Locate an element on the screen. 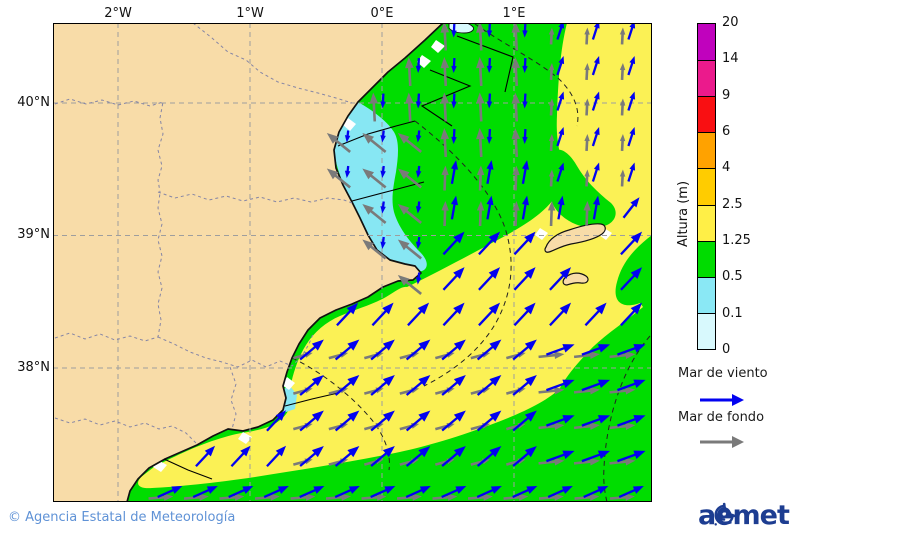 This screenshot has height=533, width=900. colorbar-tick-label: 9 is located at coordinates (726, 95).